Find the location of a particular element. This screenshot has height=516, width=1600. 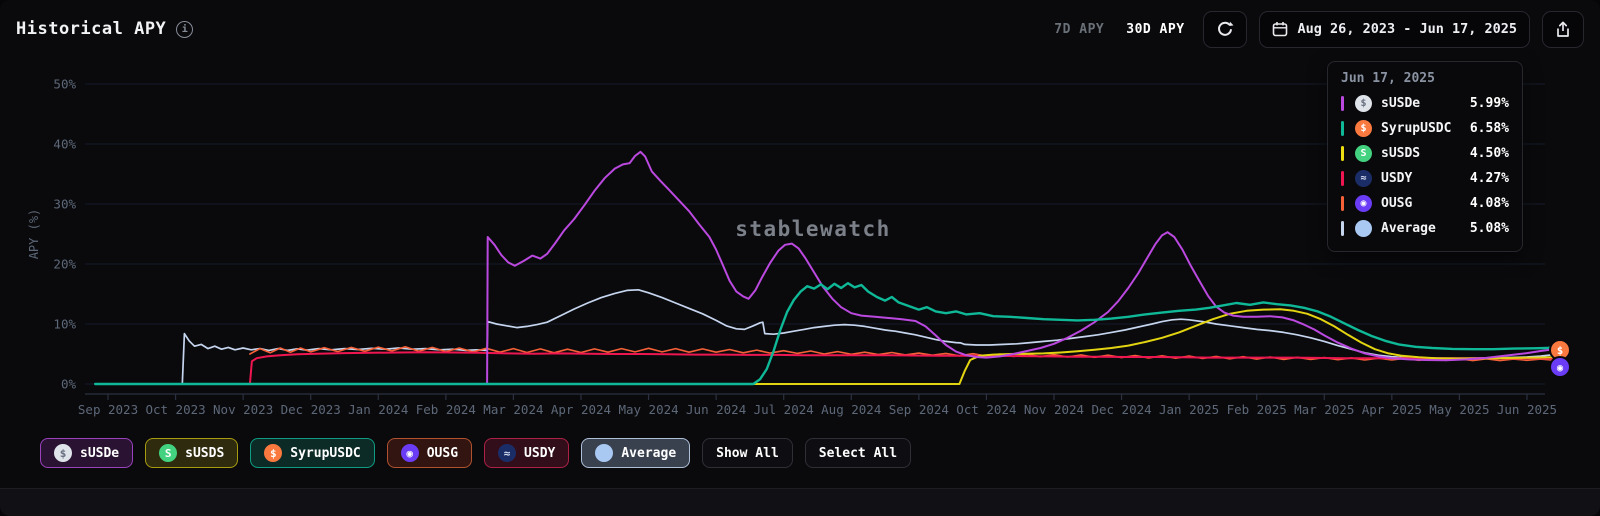

tooltip-series-value: 4.27% is located at coordinates (1489, 178).